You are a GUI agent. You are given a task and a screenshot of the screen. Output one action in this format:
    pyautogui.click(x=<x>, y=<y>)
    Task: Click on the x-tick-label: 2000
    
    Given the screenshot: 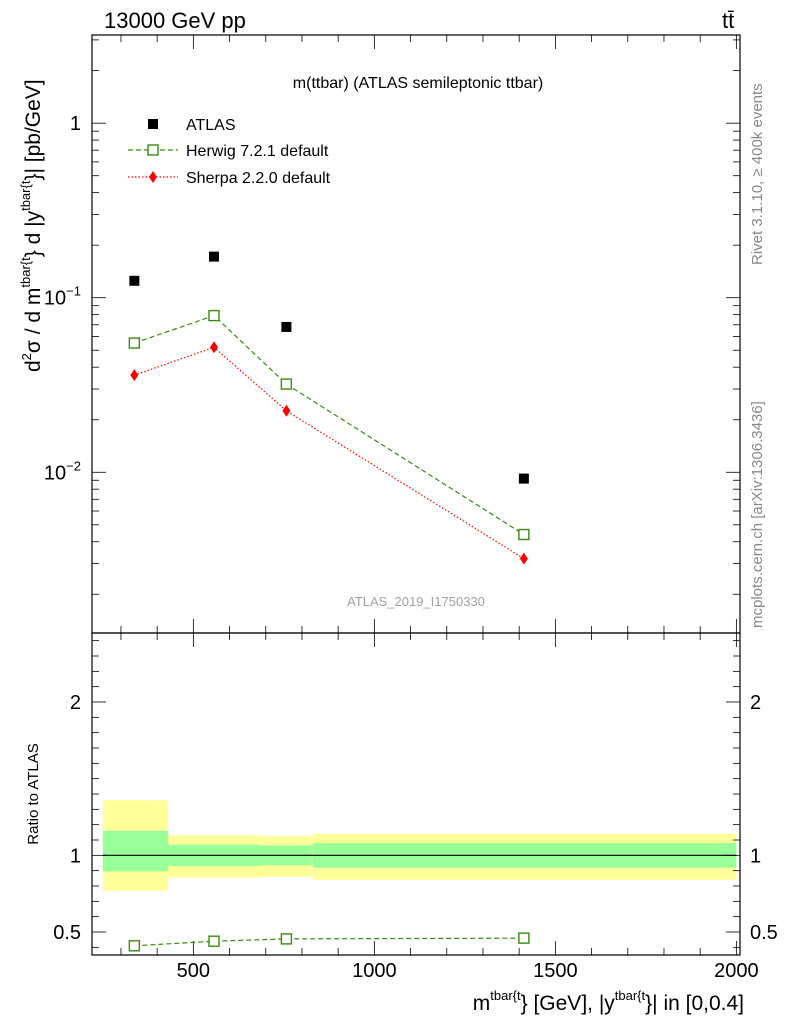 What is the action you would take?
    pyautogui.click(x=736, y=971)
    